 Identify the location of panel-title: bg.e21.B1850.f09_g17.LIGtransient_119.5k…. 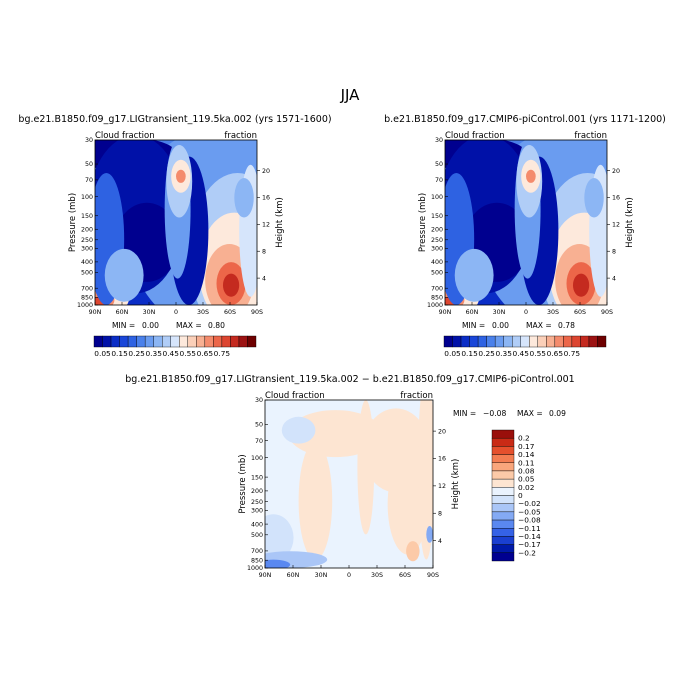
(174, 119).